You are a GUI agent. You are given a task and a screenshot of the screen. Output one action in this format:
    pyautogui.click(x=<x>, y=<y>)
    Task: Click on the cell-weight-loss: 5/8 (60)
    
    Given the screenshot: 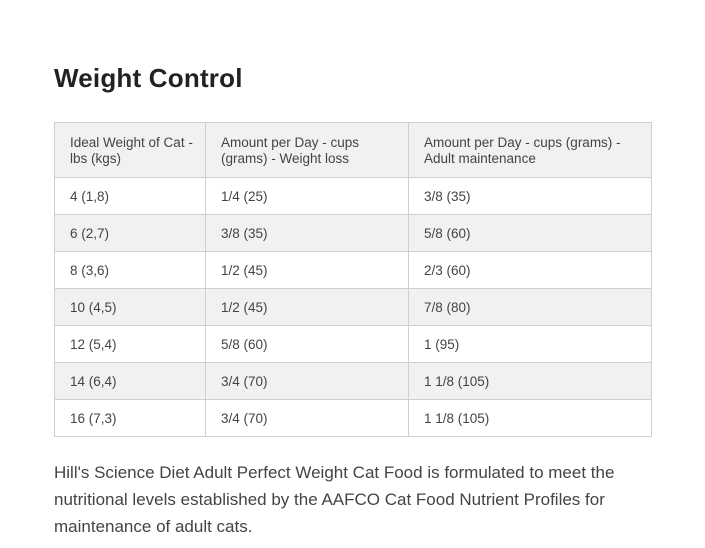 What is the action you would take?
    pyautogui.click(x=307, y=344)
    